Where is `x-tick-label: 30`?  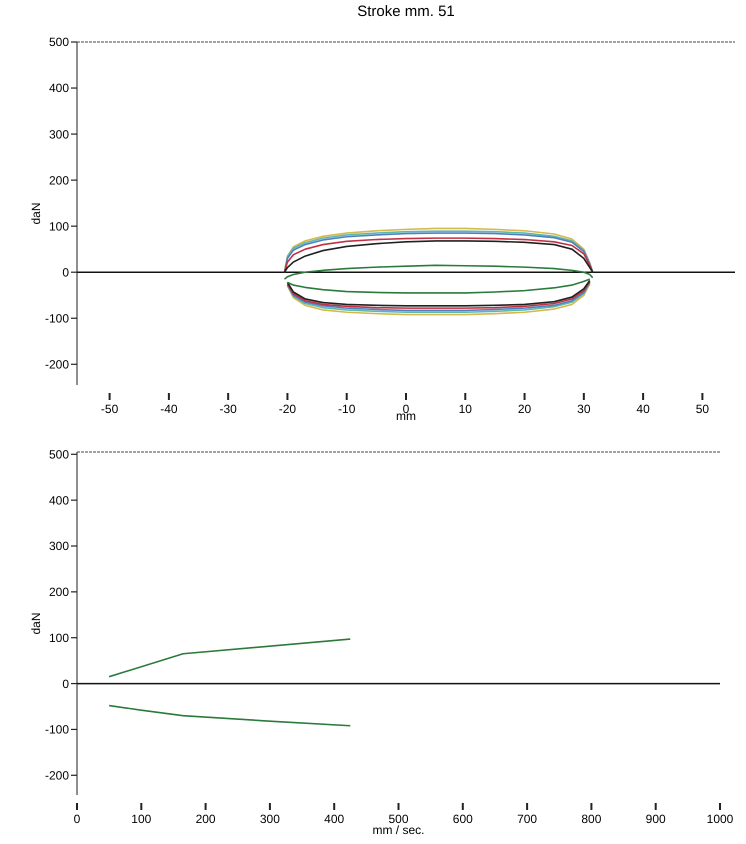
x-tick-label: 30 is located at coordinates (584, 409).